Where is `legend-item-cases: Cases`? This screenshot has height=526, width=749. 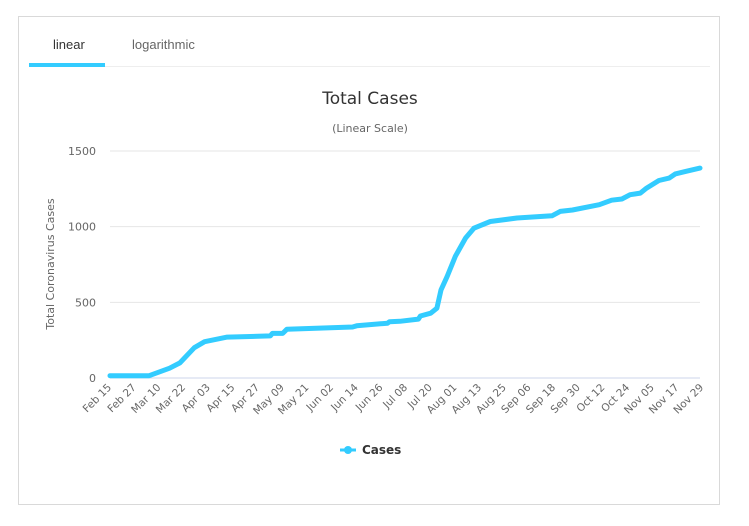
legend-item-cases: Cases is located at coordinates (381, 450).